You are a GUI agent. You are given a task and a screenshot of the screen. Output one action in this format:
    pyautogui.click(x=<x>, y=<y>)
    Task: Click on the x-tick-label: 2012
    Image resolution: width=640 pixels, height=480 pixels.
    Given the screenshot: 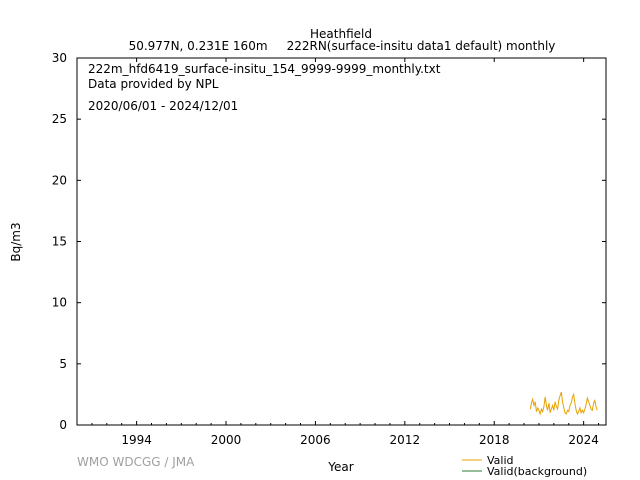 What is the action you would take?
    pyautogui.click(x=405, y=440)
    